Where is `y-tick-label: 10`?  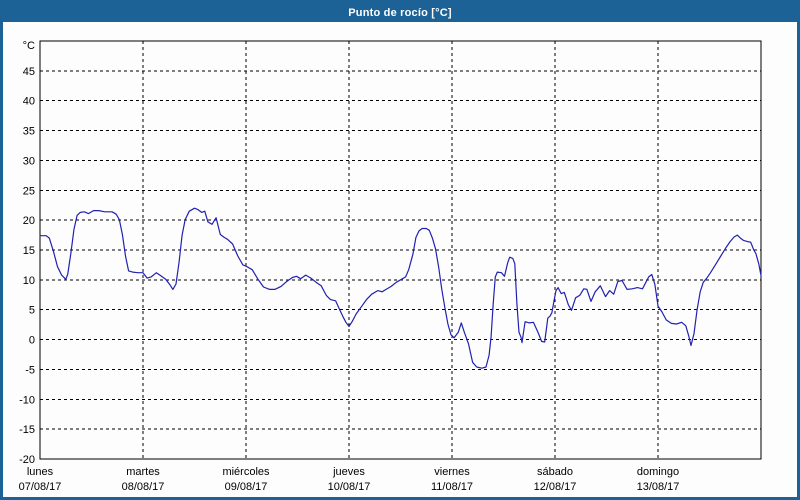 y-tick-label: 10 is located at coordinates (29, 281).